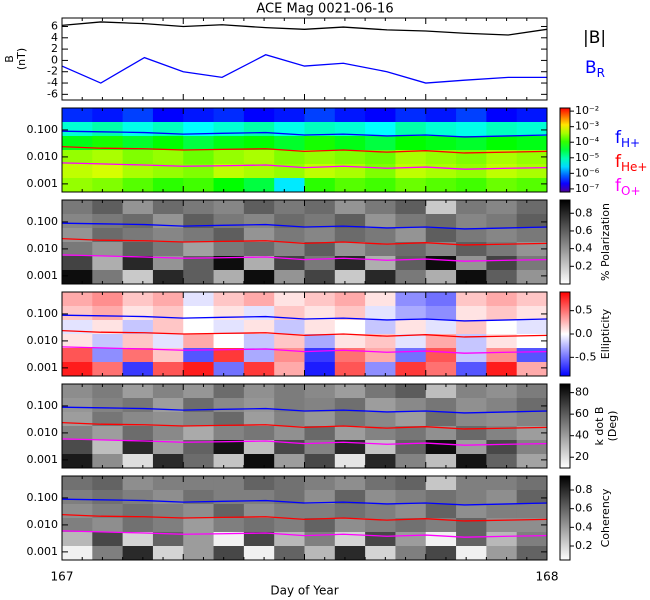 The width and height of the screenshot is (650, 600). Describe the element at coordinates (43, 432) in the screenshot. I see `y-tick-label: 0.010` at that location.